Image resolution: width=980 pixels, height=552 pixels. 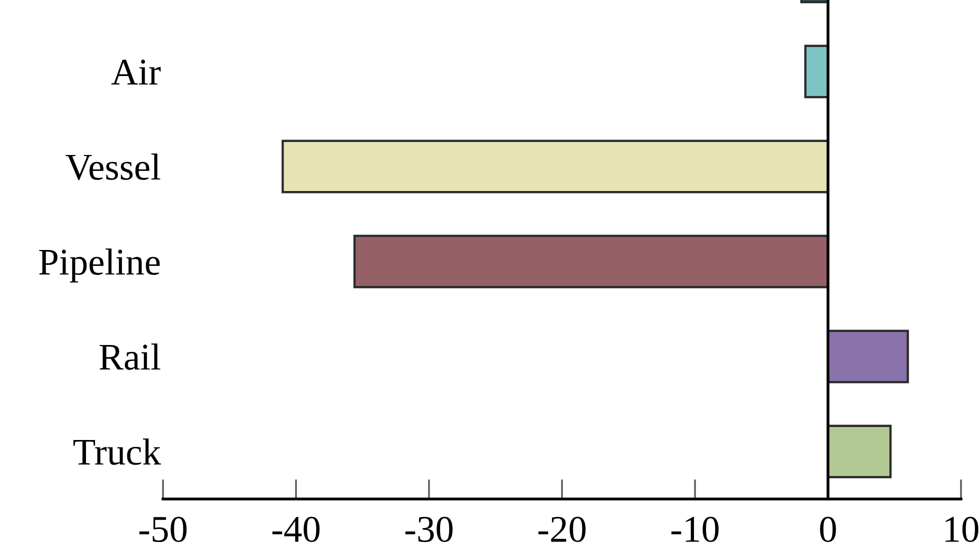 What do you see at coordinates (695, 529) in the screenshot?
I see `x-tick-label: -10` at bounding box center [695, 529].